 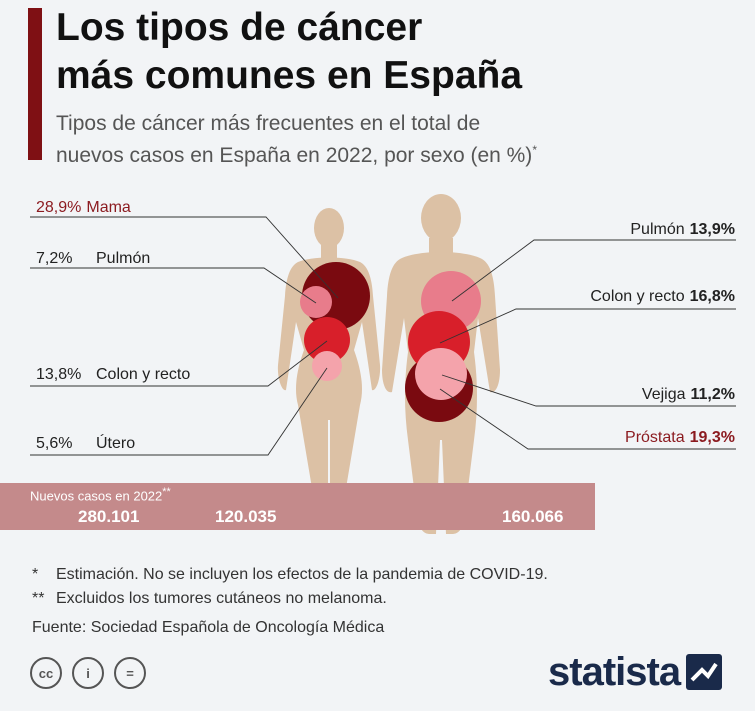 What do you see at coordinates (113, 374) in the screenshot?
I see `label-f-colon: 13,8% Colon y recto` at bounding box center [113, 374].